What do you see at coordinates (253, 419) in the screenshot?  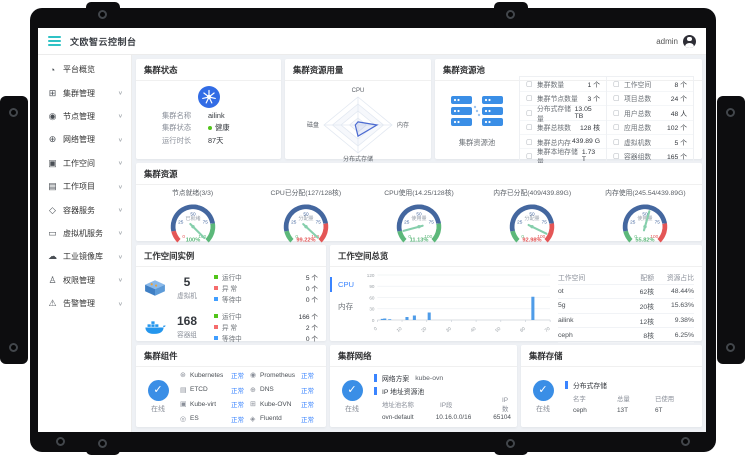 I see `fluentd-icon: ◈` at bounding box center [253, 419].